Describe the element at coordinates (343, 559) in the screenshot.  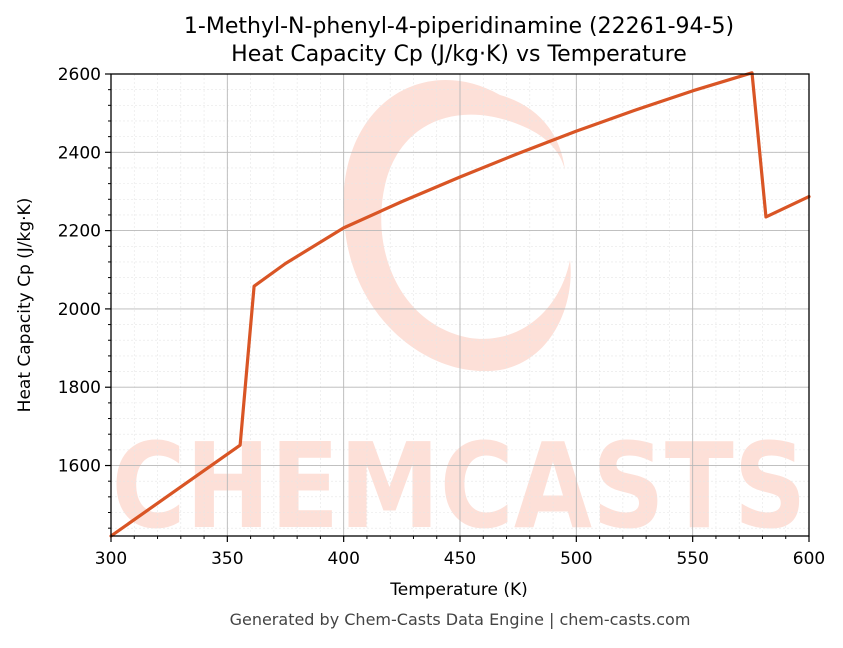
I see `x-tick-label: 400` at that location.